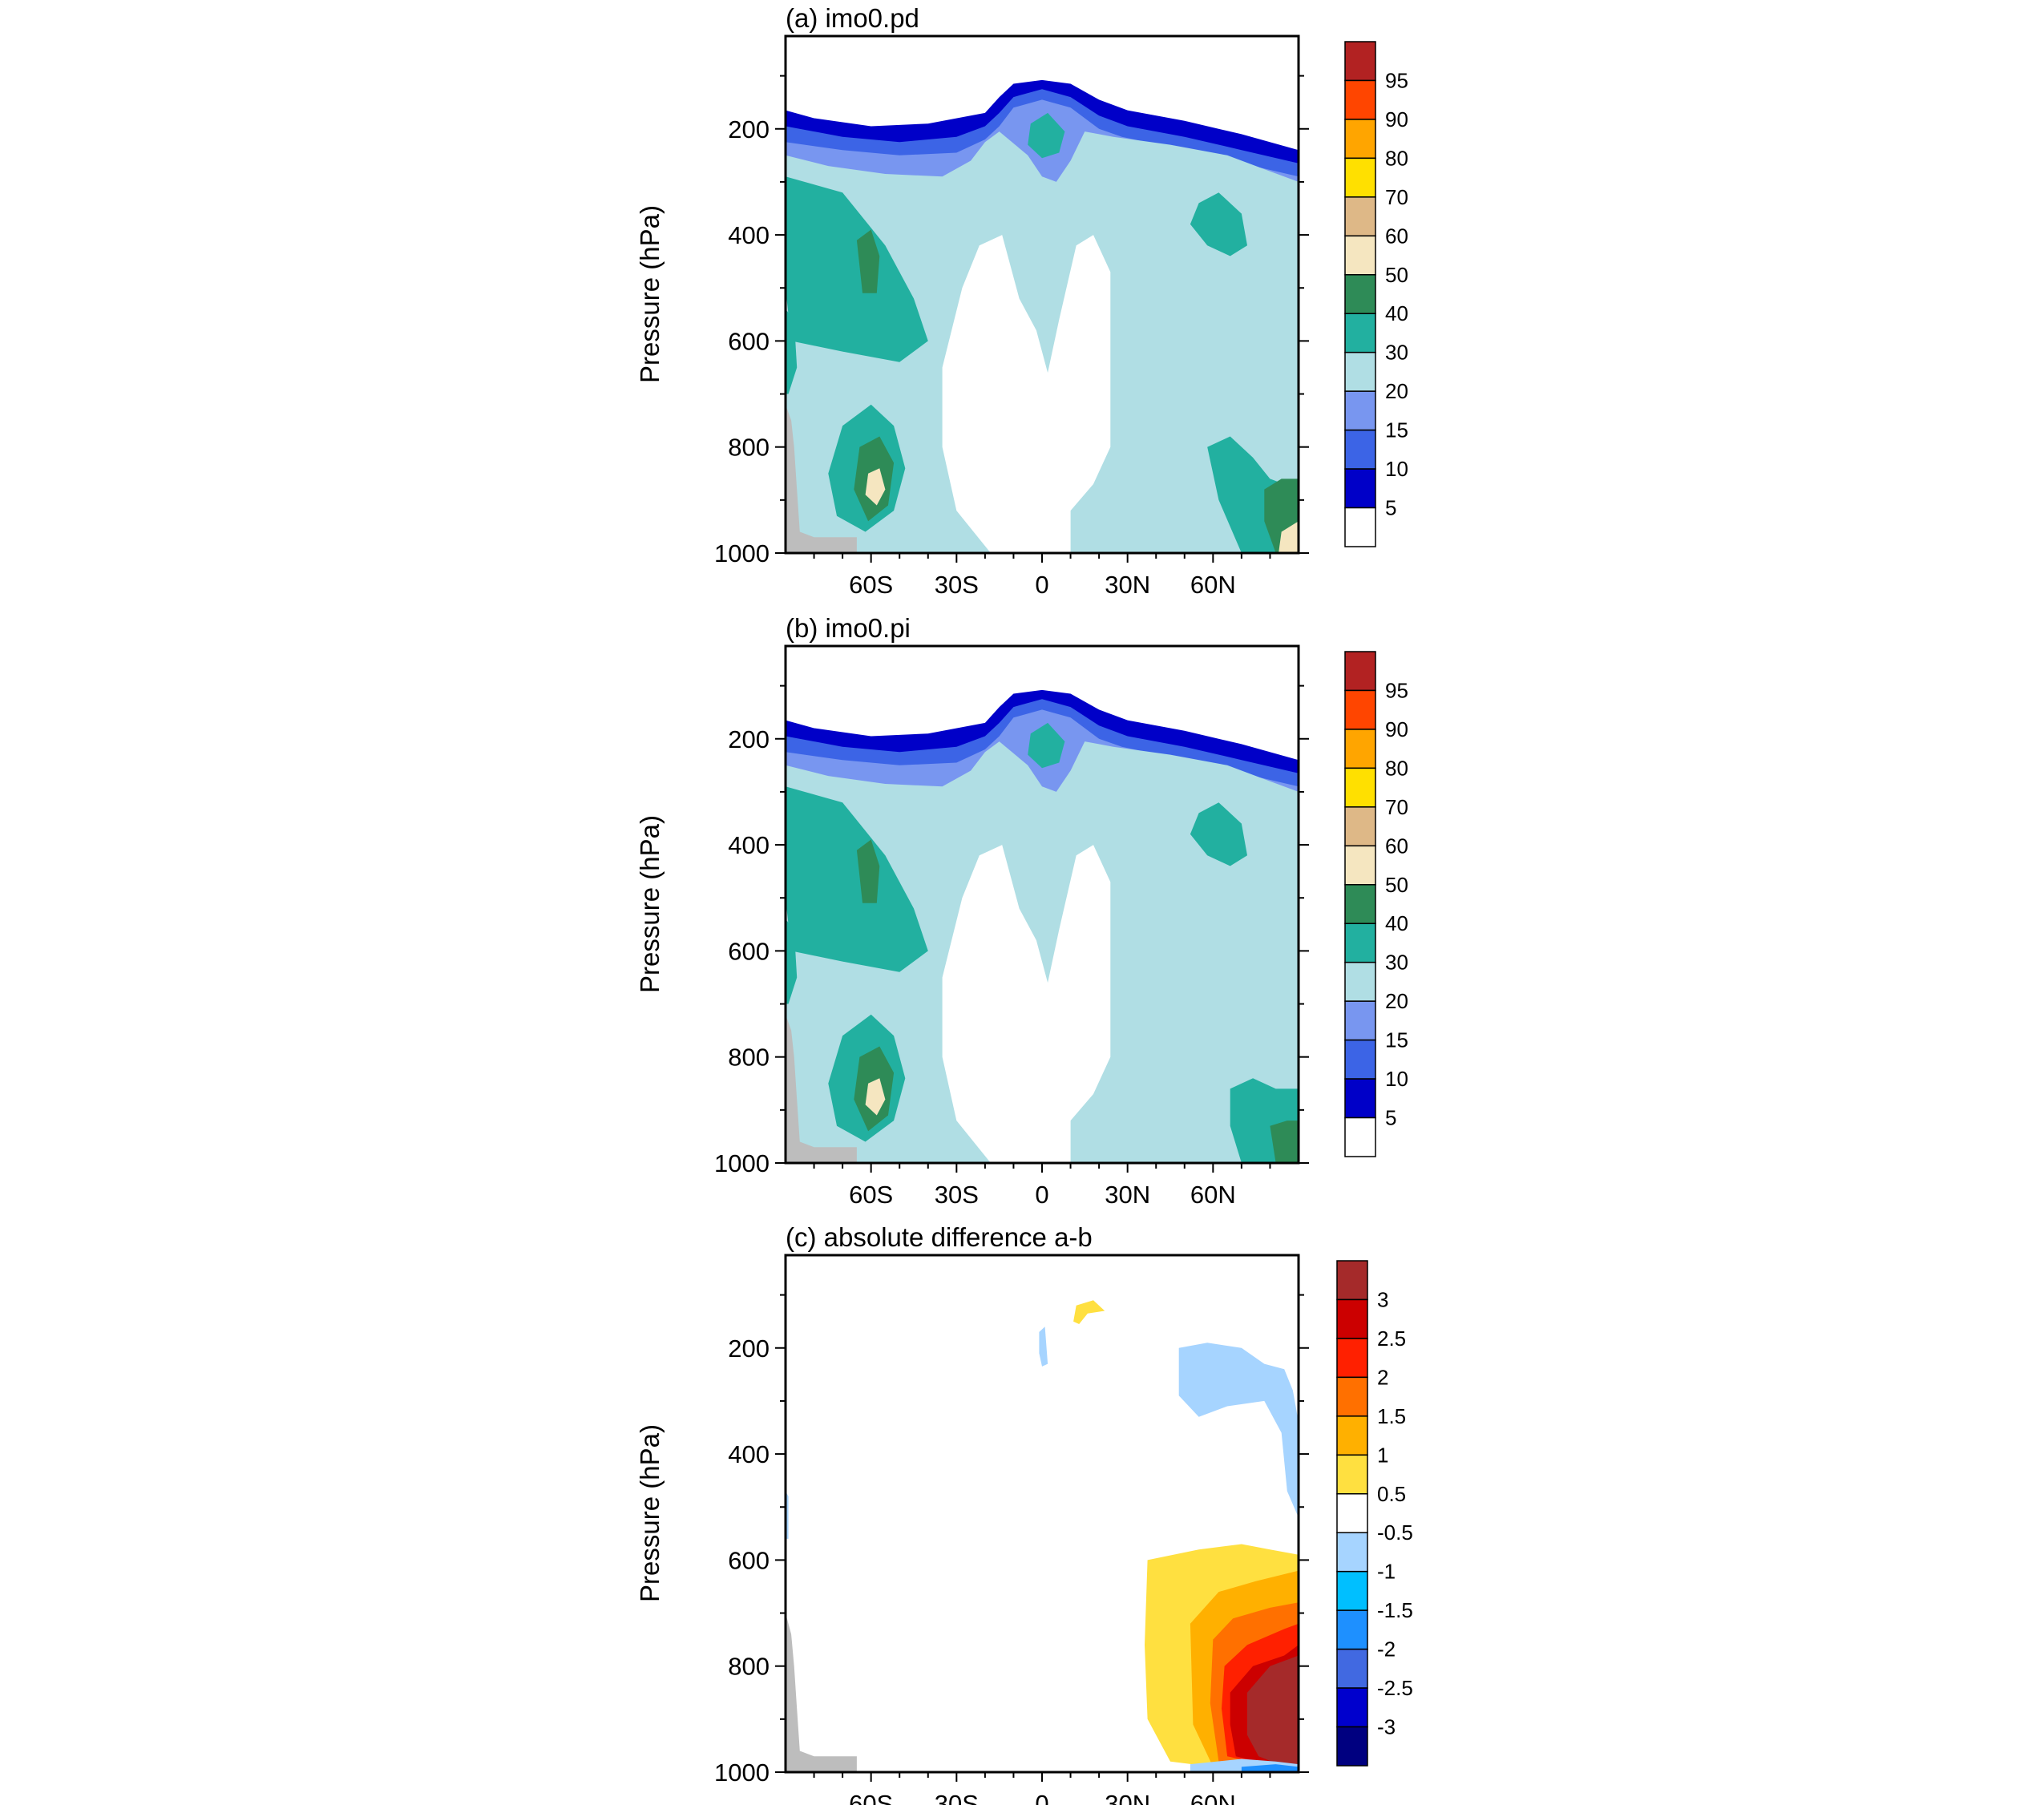 The height and width of the screenshot is (1805, 2044). I want to click on contour-blob-0.5, so click(1089, 1312).